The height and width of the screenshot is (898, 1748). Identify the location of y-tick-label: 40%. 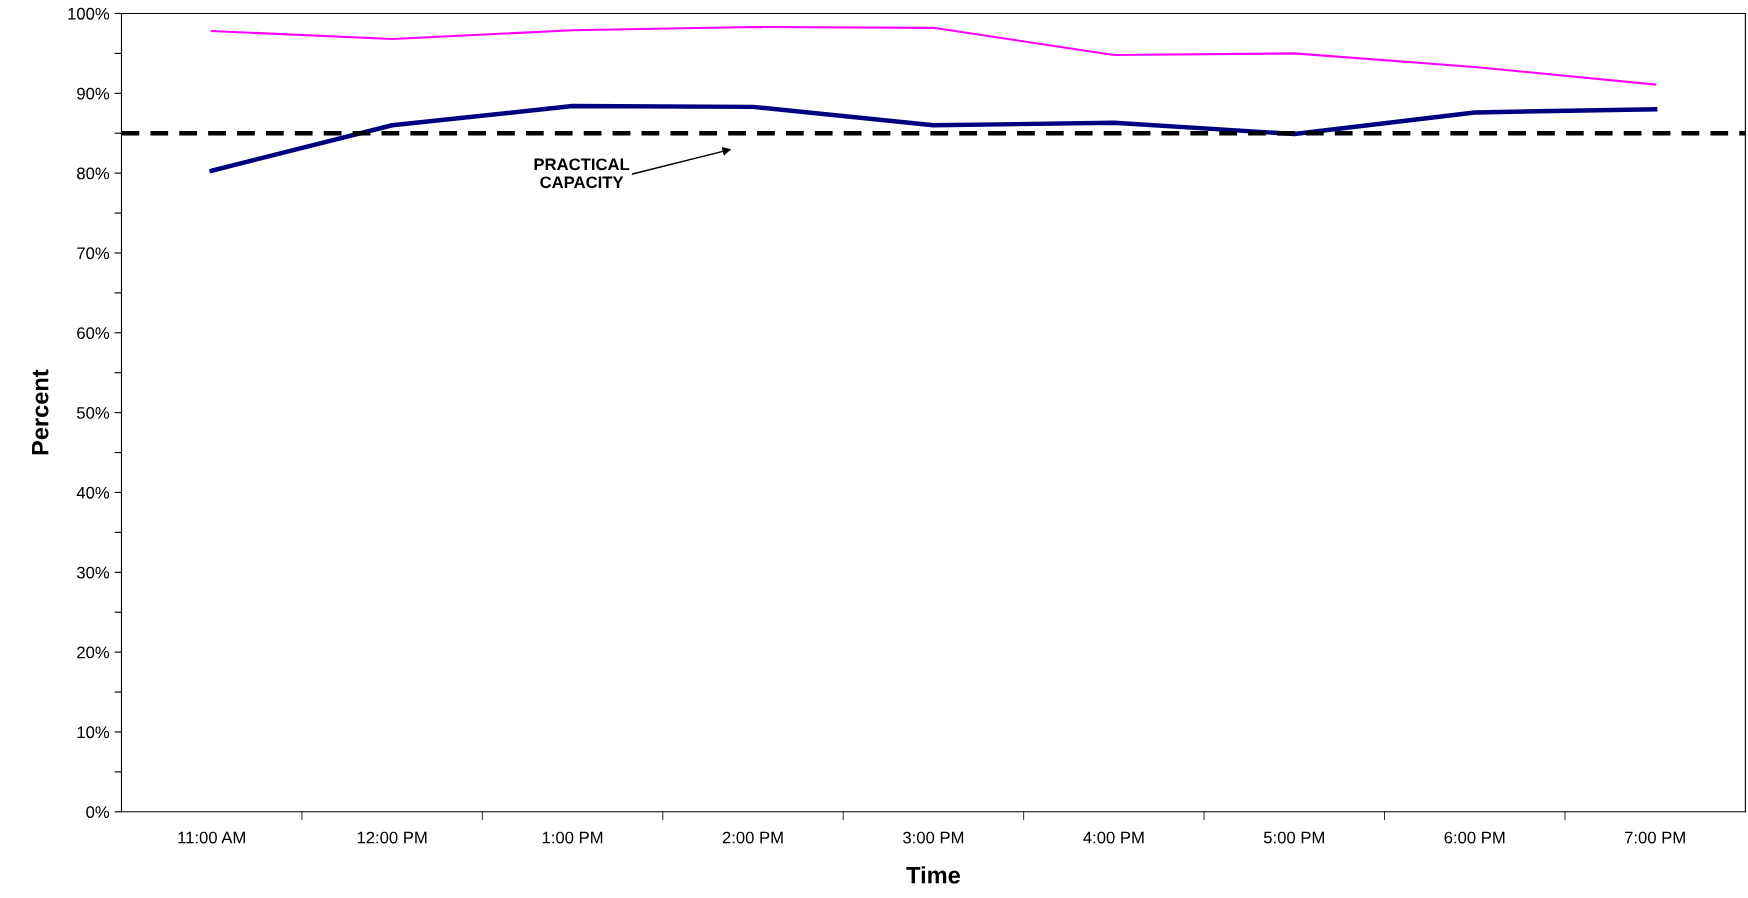
(93, 492).